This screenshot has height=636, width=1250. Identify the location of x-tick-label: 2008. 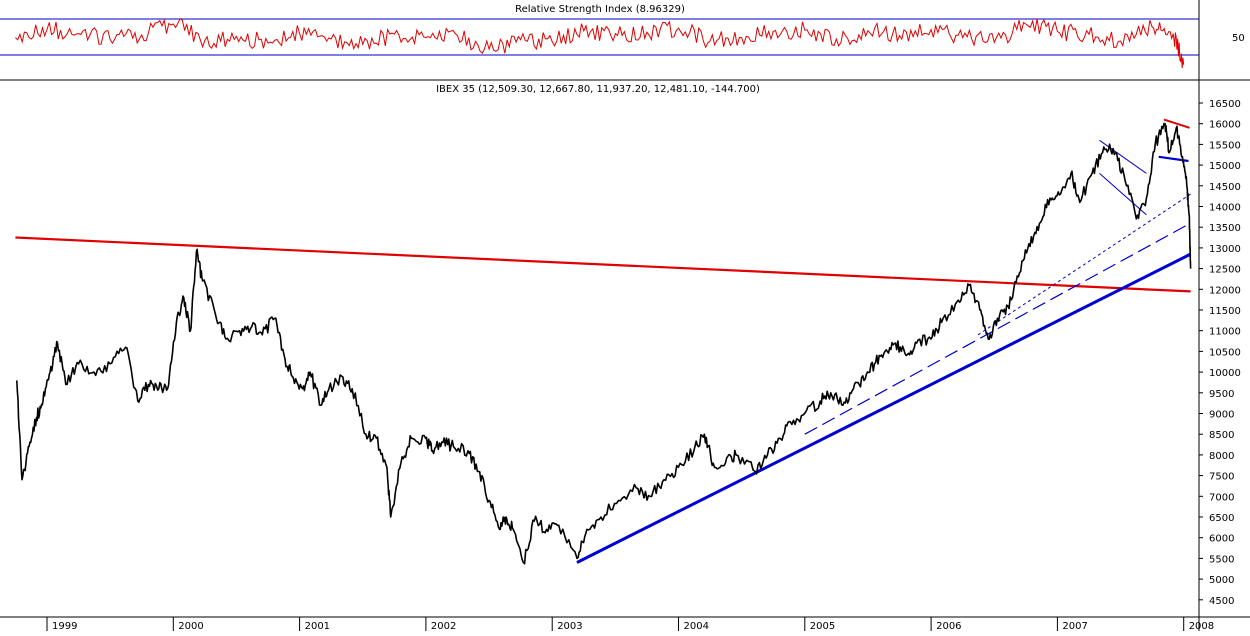
(1201, 626).